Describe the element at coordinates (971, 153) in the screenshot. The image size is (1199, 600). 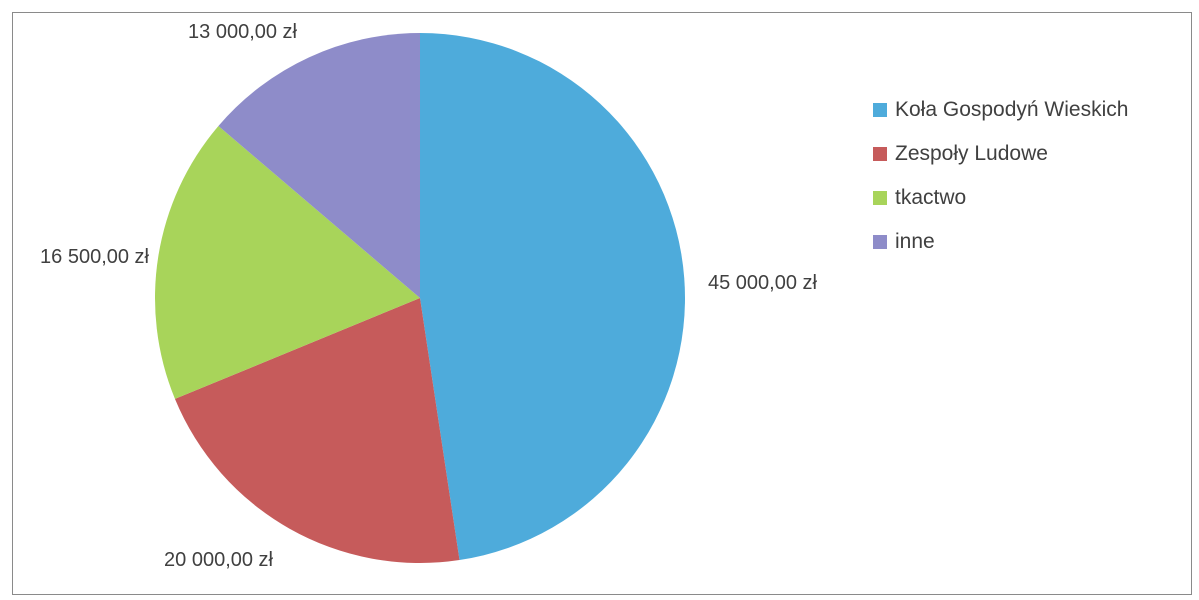
I see `legend-label: Zespoły Ludowe` at that location.